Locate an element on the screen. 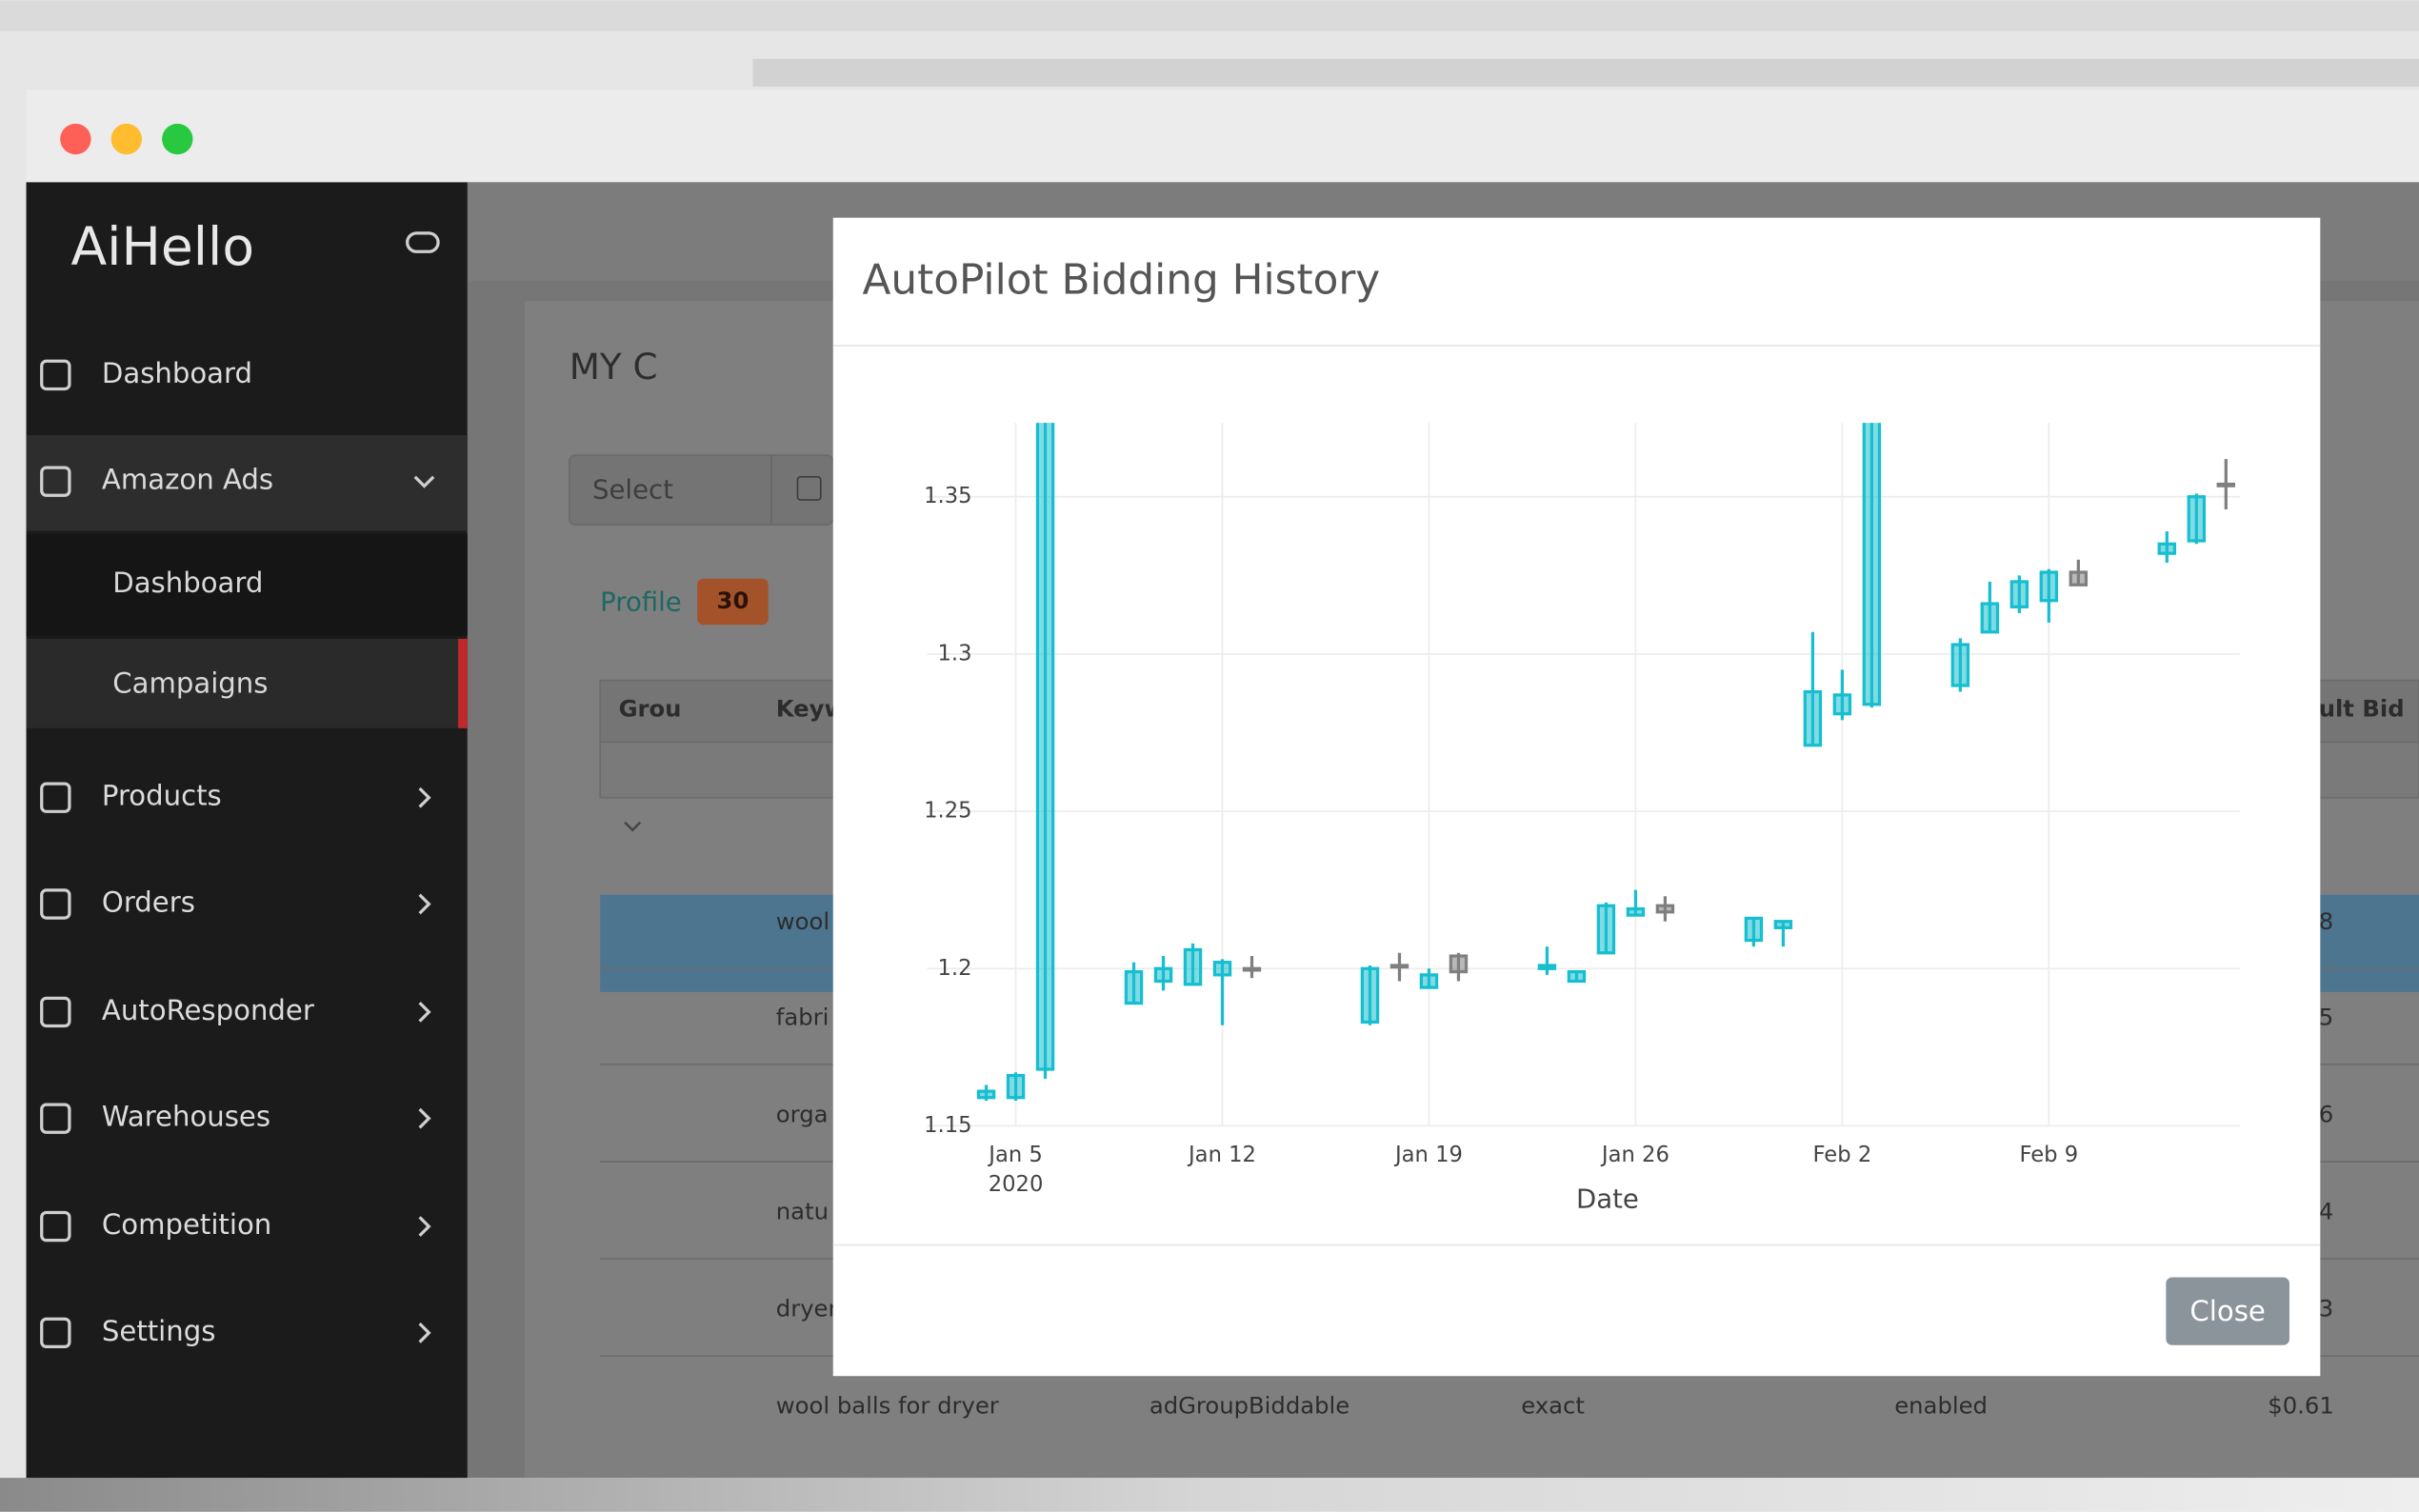  page-heading: MY C is located at coordinates (614, 367).